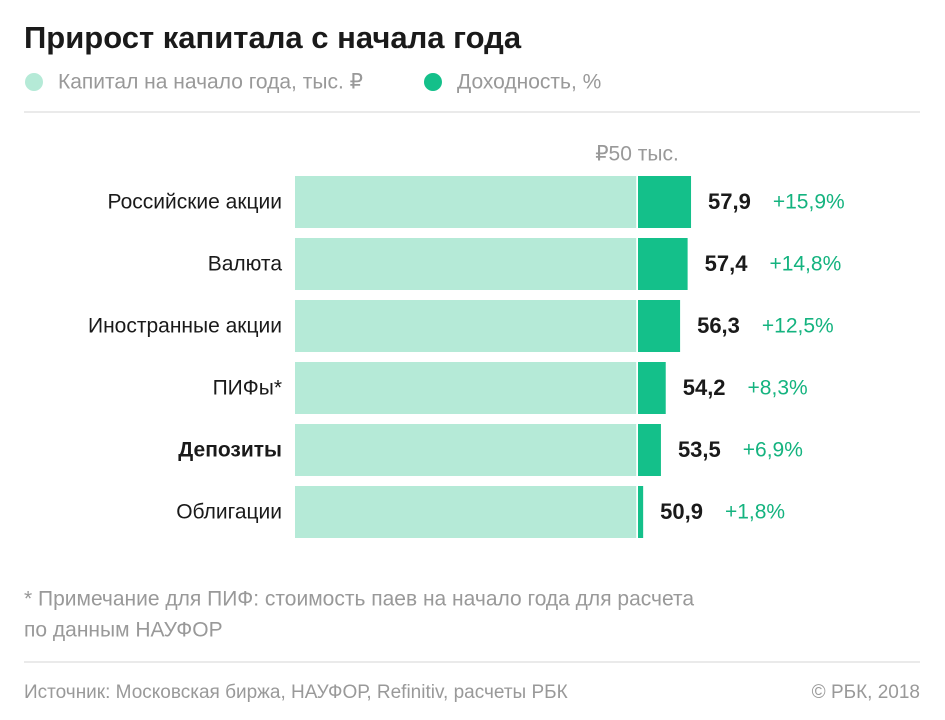 The width and height of the screenshot is (945, 720). Describe the element at coordinates (866, 692) in the screenshot. I see `copyright: © РБК, 2018` at that location.